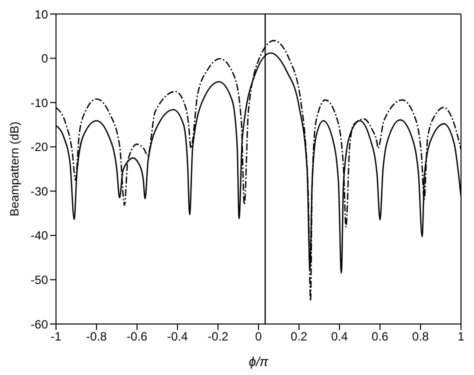 The height and width of the screenshot is (375, 474). Describe the element at coordinates (137, 337) in the screenshot. I see `x-tick-label: -0.6` at that location.